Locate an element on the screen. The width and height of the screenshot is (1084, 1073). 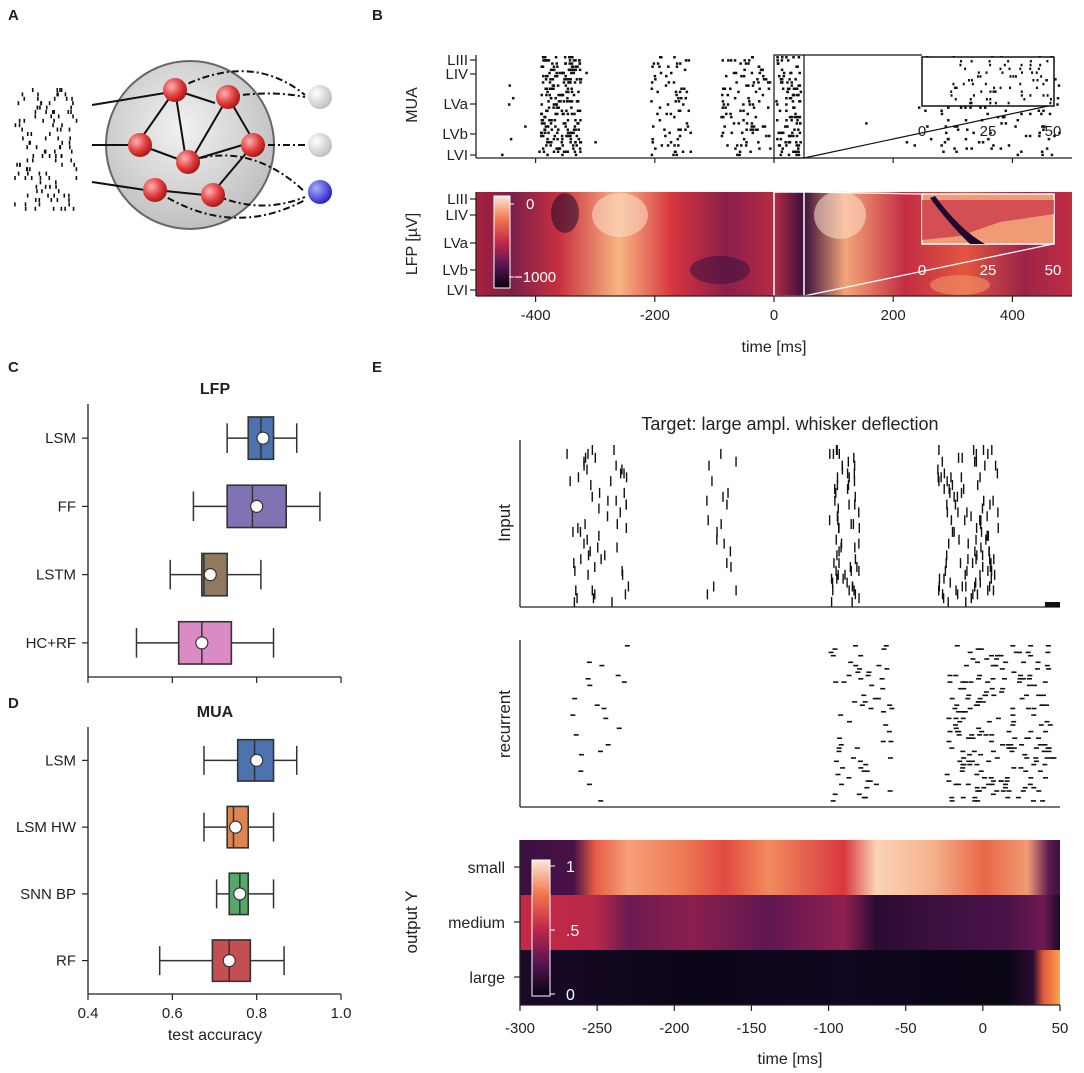
panel-b-xlabel: time [ms] is located at coordinates (774, 347).